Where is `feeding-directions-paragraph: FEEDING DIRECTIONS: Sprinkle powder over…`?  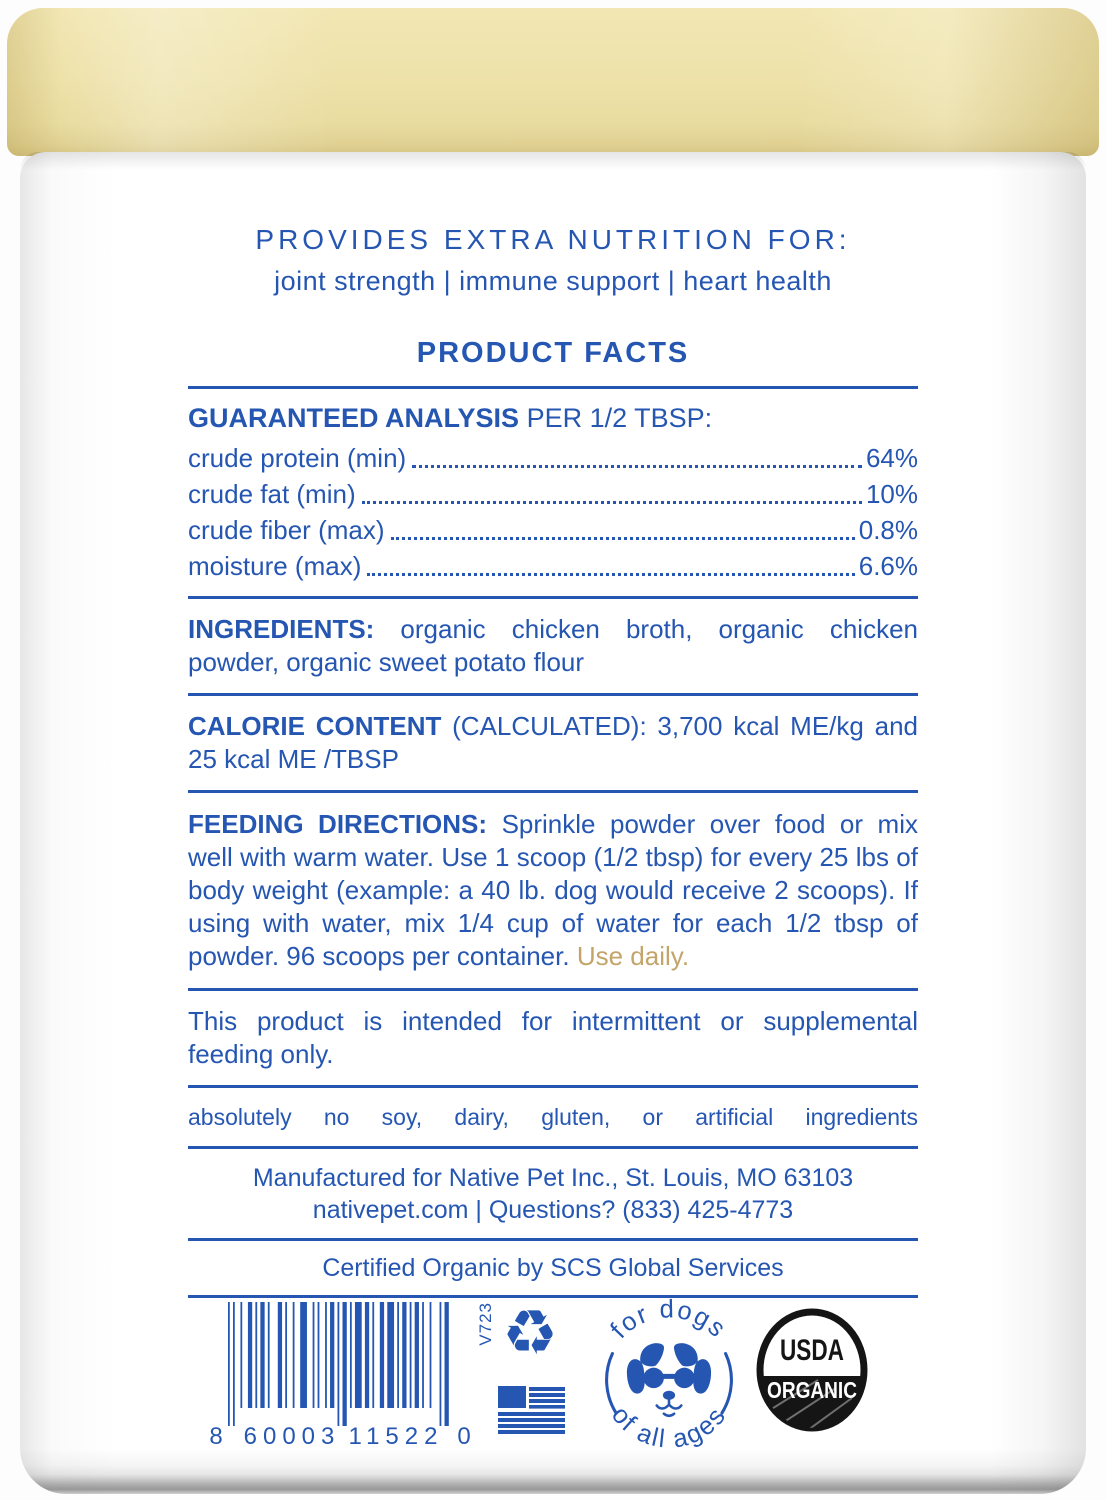
feeding-directions-paragraph: FEEDING DIRECTIONS: Sprinkle powder over… is located at coordinates (553, 890).